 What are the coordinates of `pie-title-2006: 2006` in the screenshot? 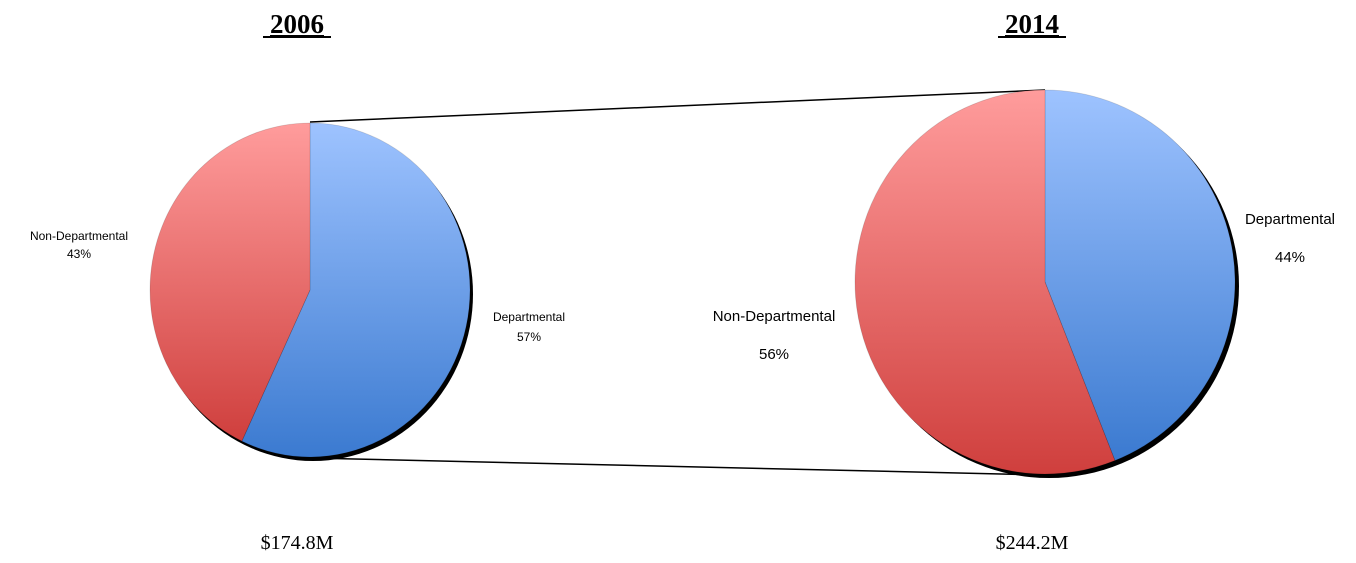 It's located at (297, 24).